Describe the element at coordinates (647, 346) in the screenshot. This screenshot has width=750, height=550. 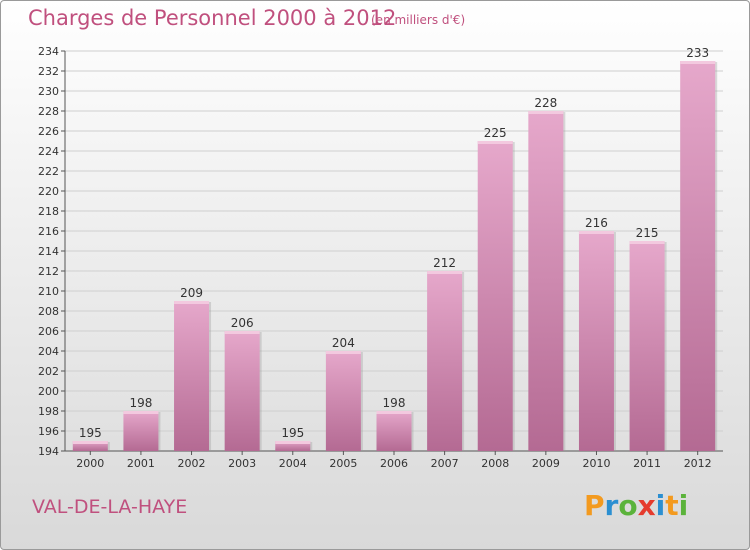
I see `bar-2011` at that location.